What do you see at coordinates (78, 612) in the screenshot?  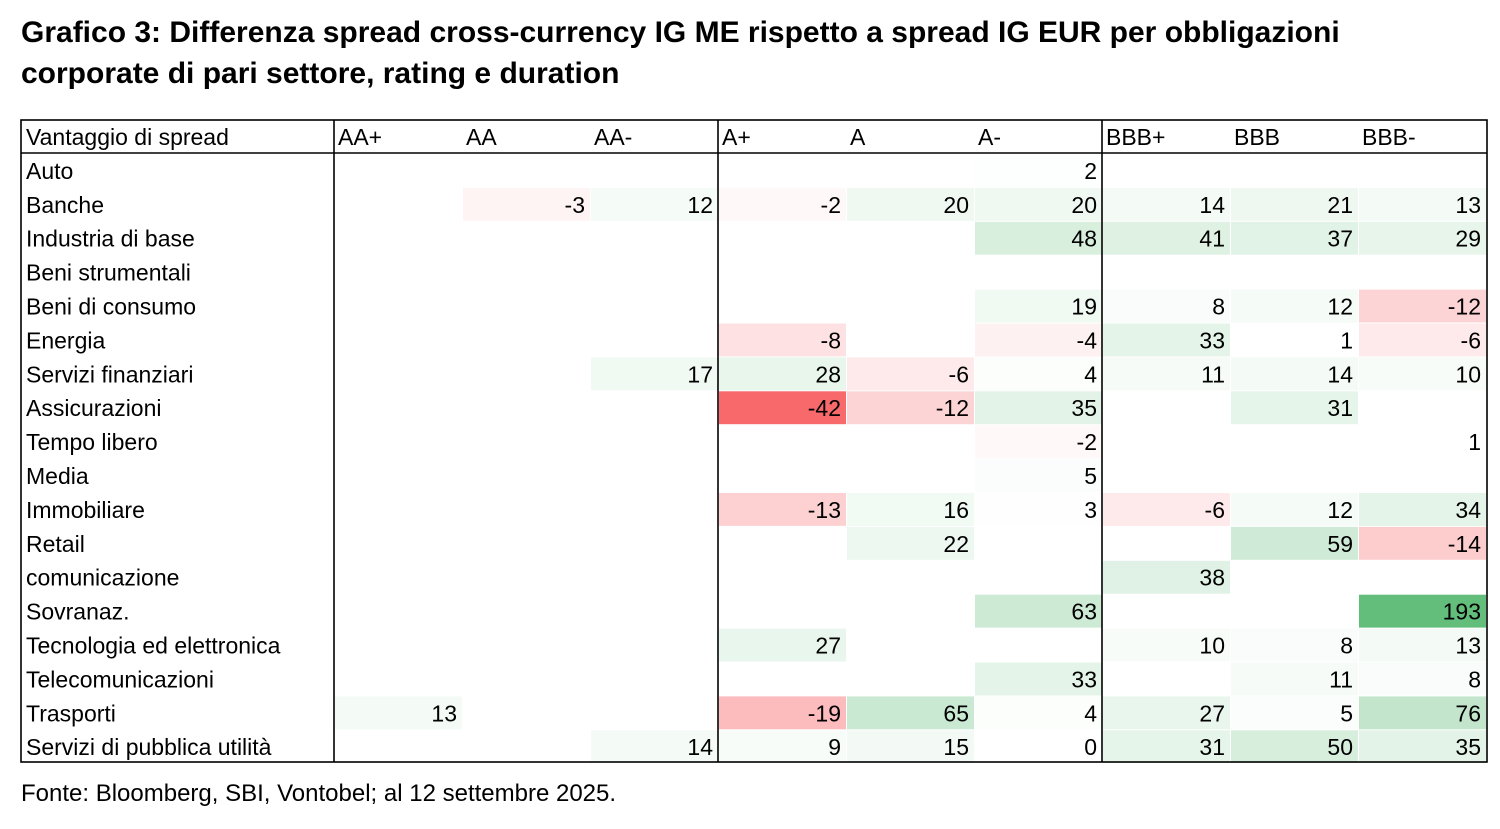 I see `row-label: Sovranaz.` at bounding box center [78, 612].